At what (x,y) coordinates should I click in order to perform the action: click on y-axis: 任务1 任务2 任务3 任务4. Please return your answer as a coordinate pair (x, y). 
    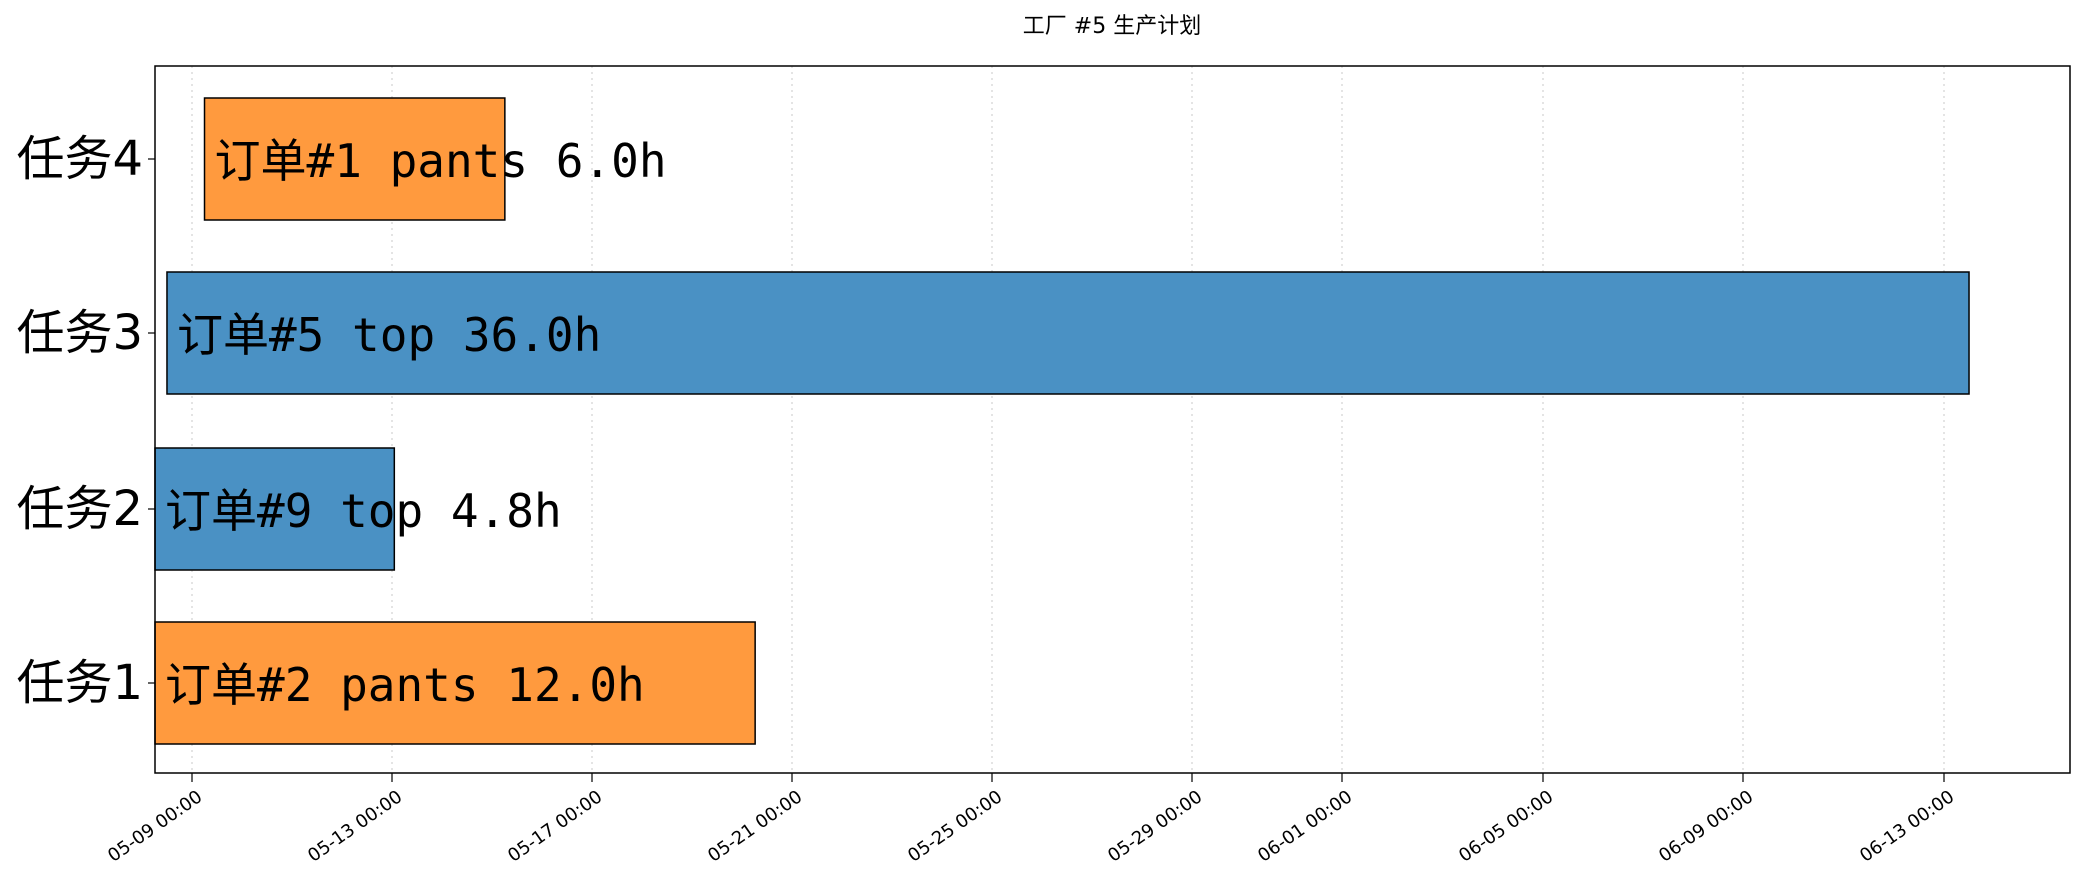
    Looking at the image, I should click on (85, 421).